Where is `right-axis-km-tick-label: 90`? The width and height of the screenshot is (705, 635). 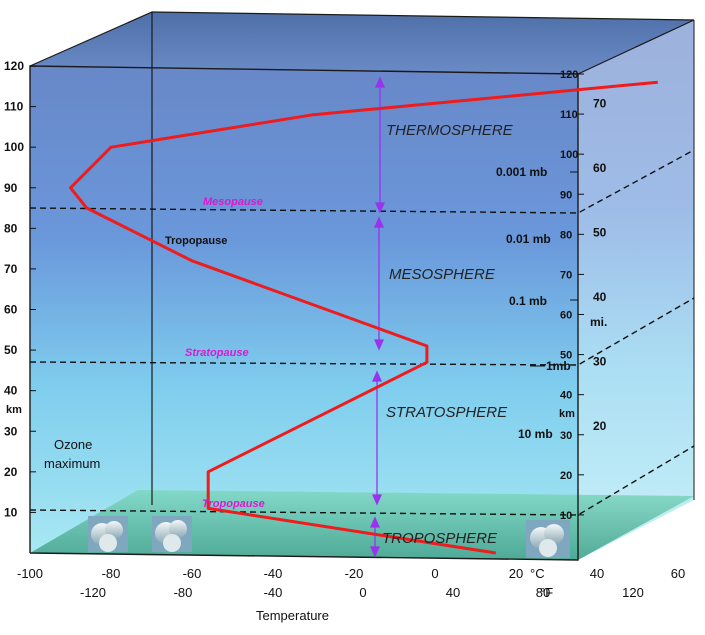 right-axis-km-tick-label: 90 is located at coordinates (566, 195).